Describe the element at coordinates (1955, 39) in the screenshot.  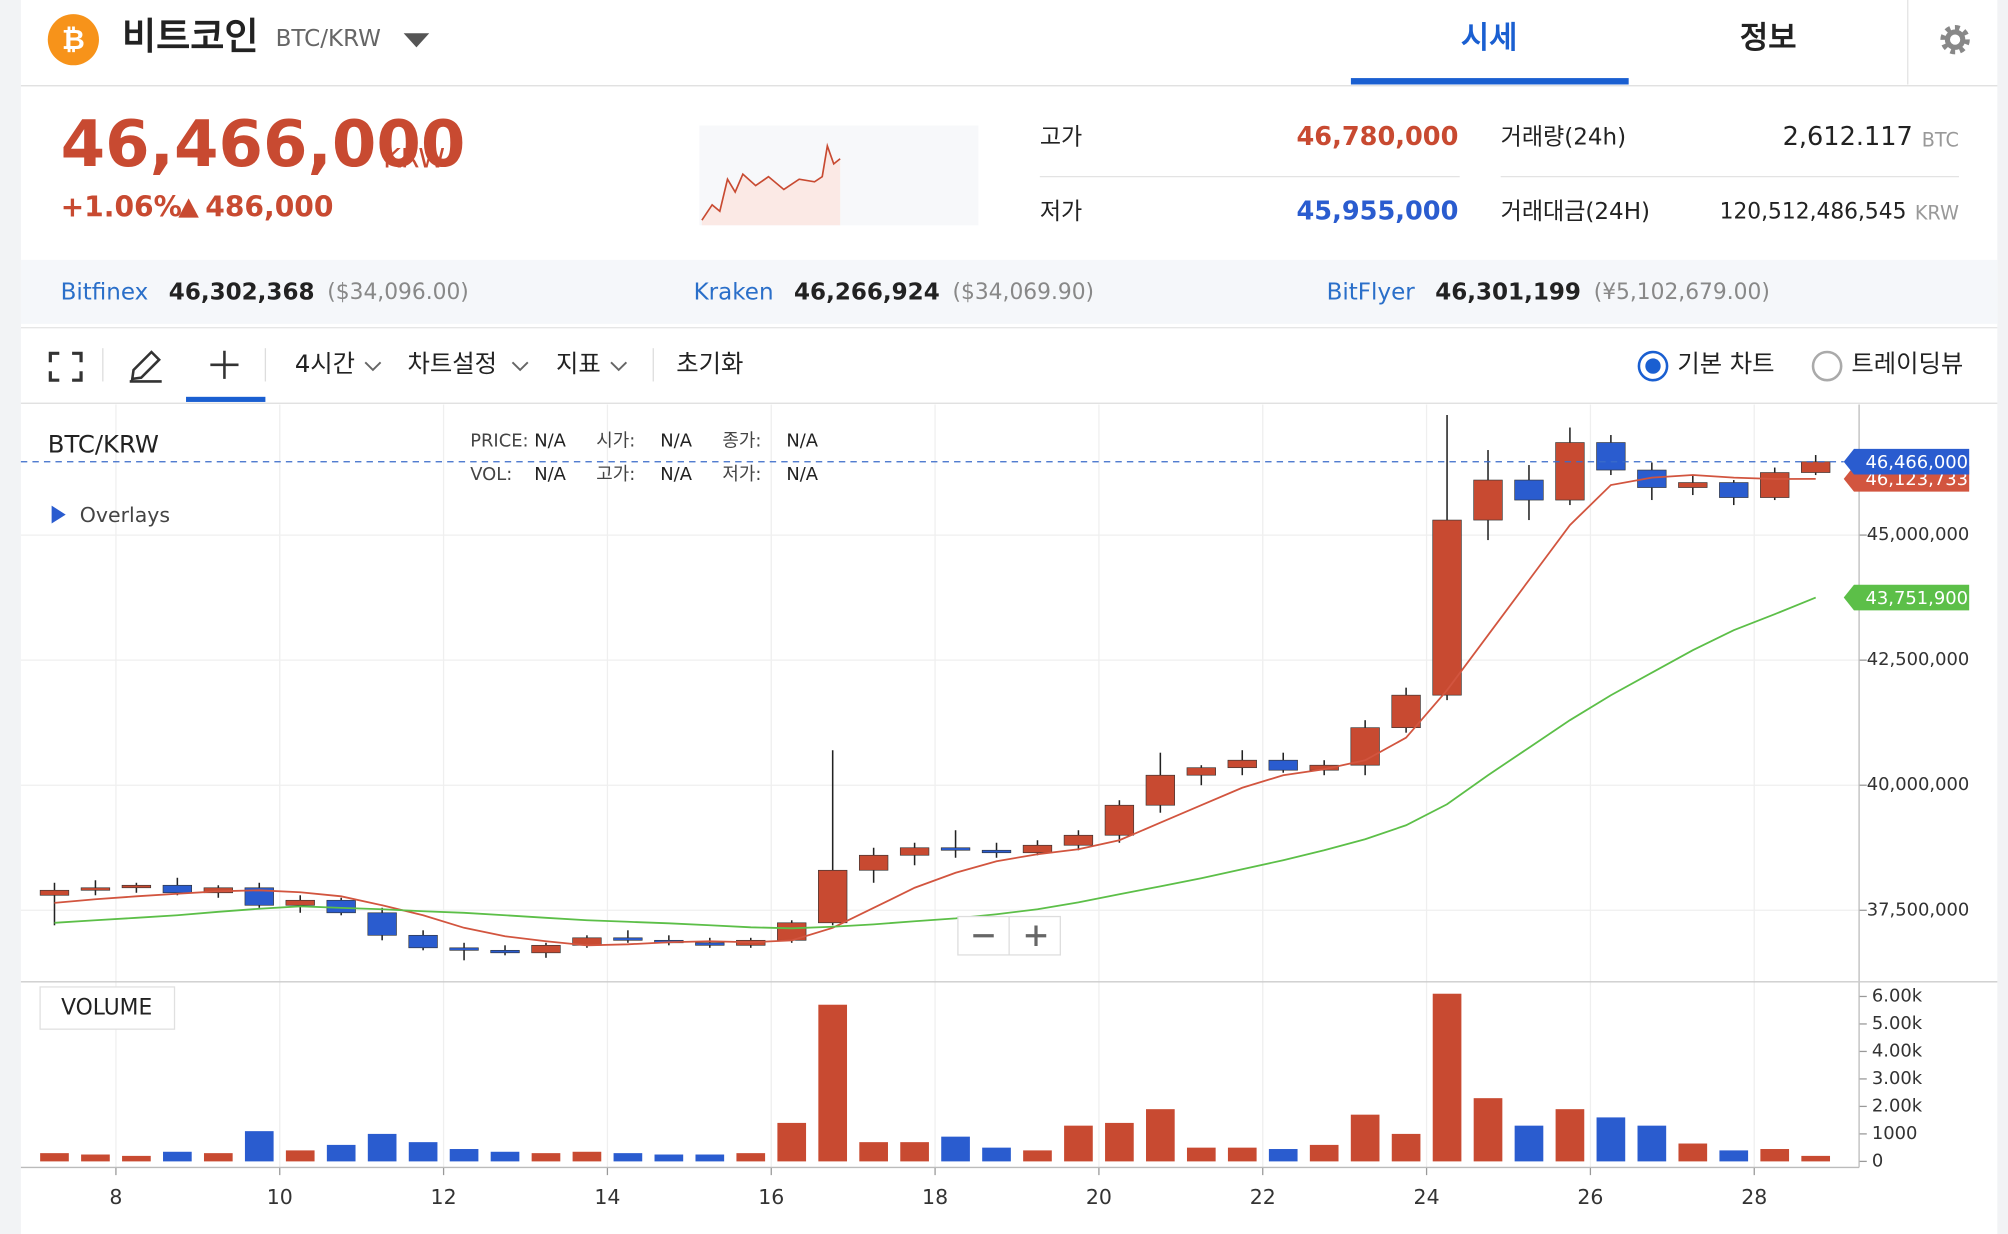
I see `settings-icon` at that location.